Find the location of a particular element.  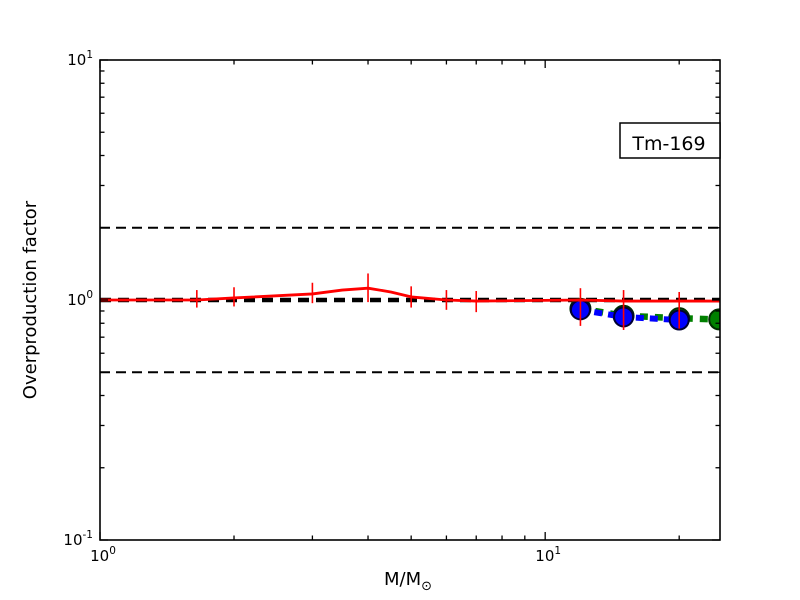

x-tick-label: 10¹ is located at coordinates (548, 555).